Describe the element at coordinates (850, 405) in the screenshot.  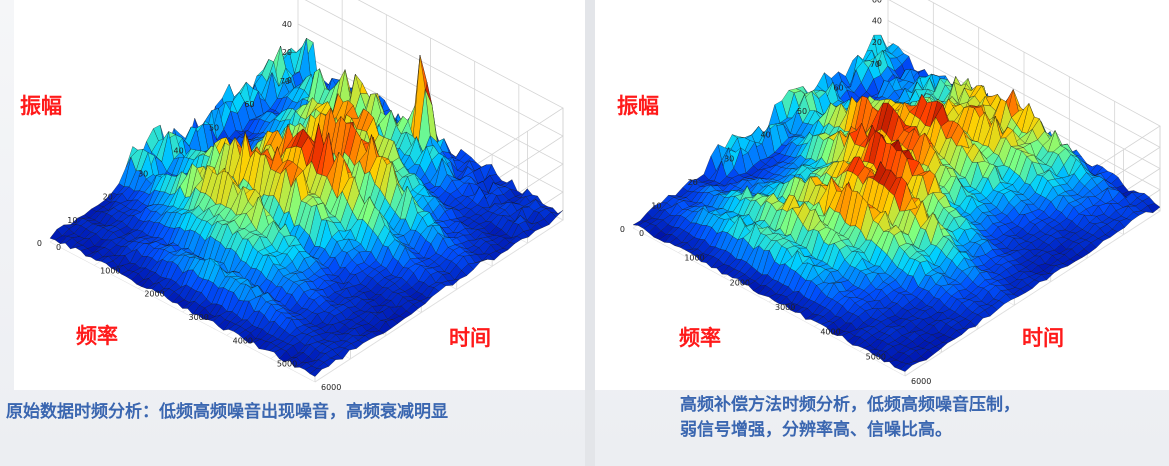
I see `right-caption-line-1: 高频补偿方法时频分析，低频高频噪音压制，` at that location.